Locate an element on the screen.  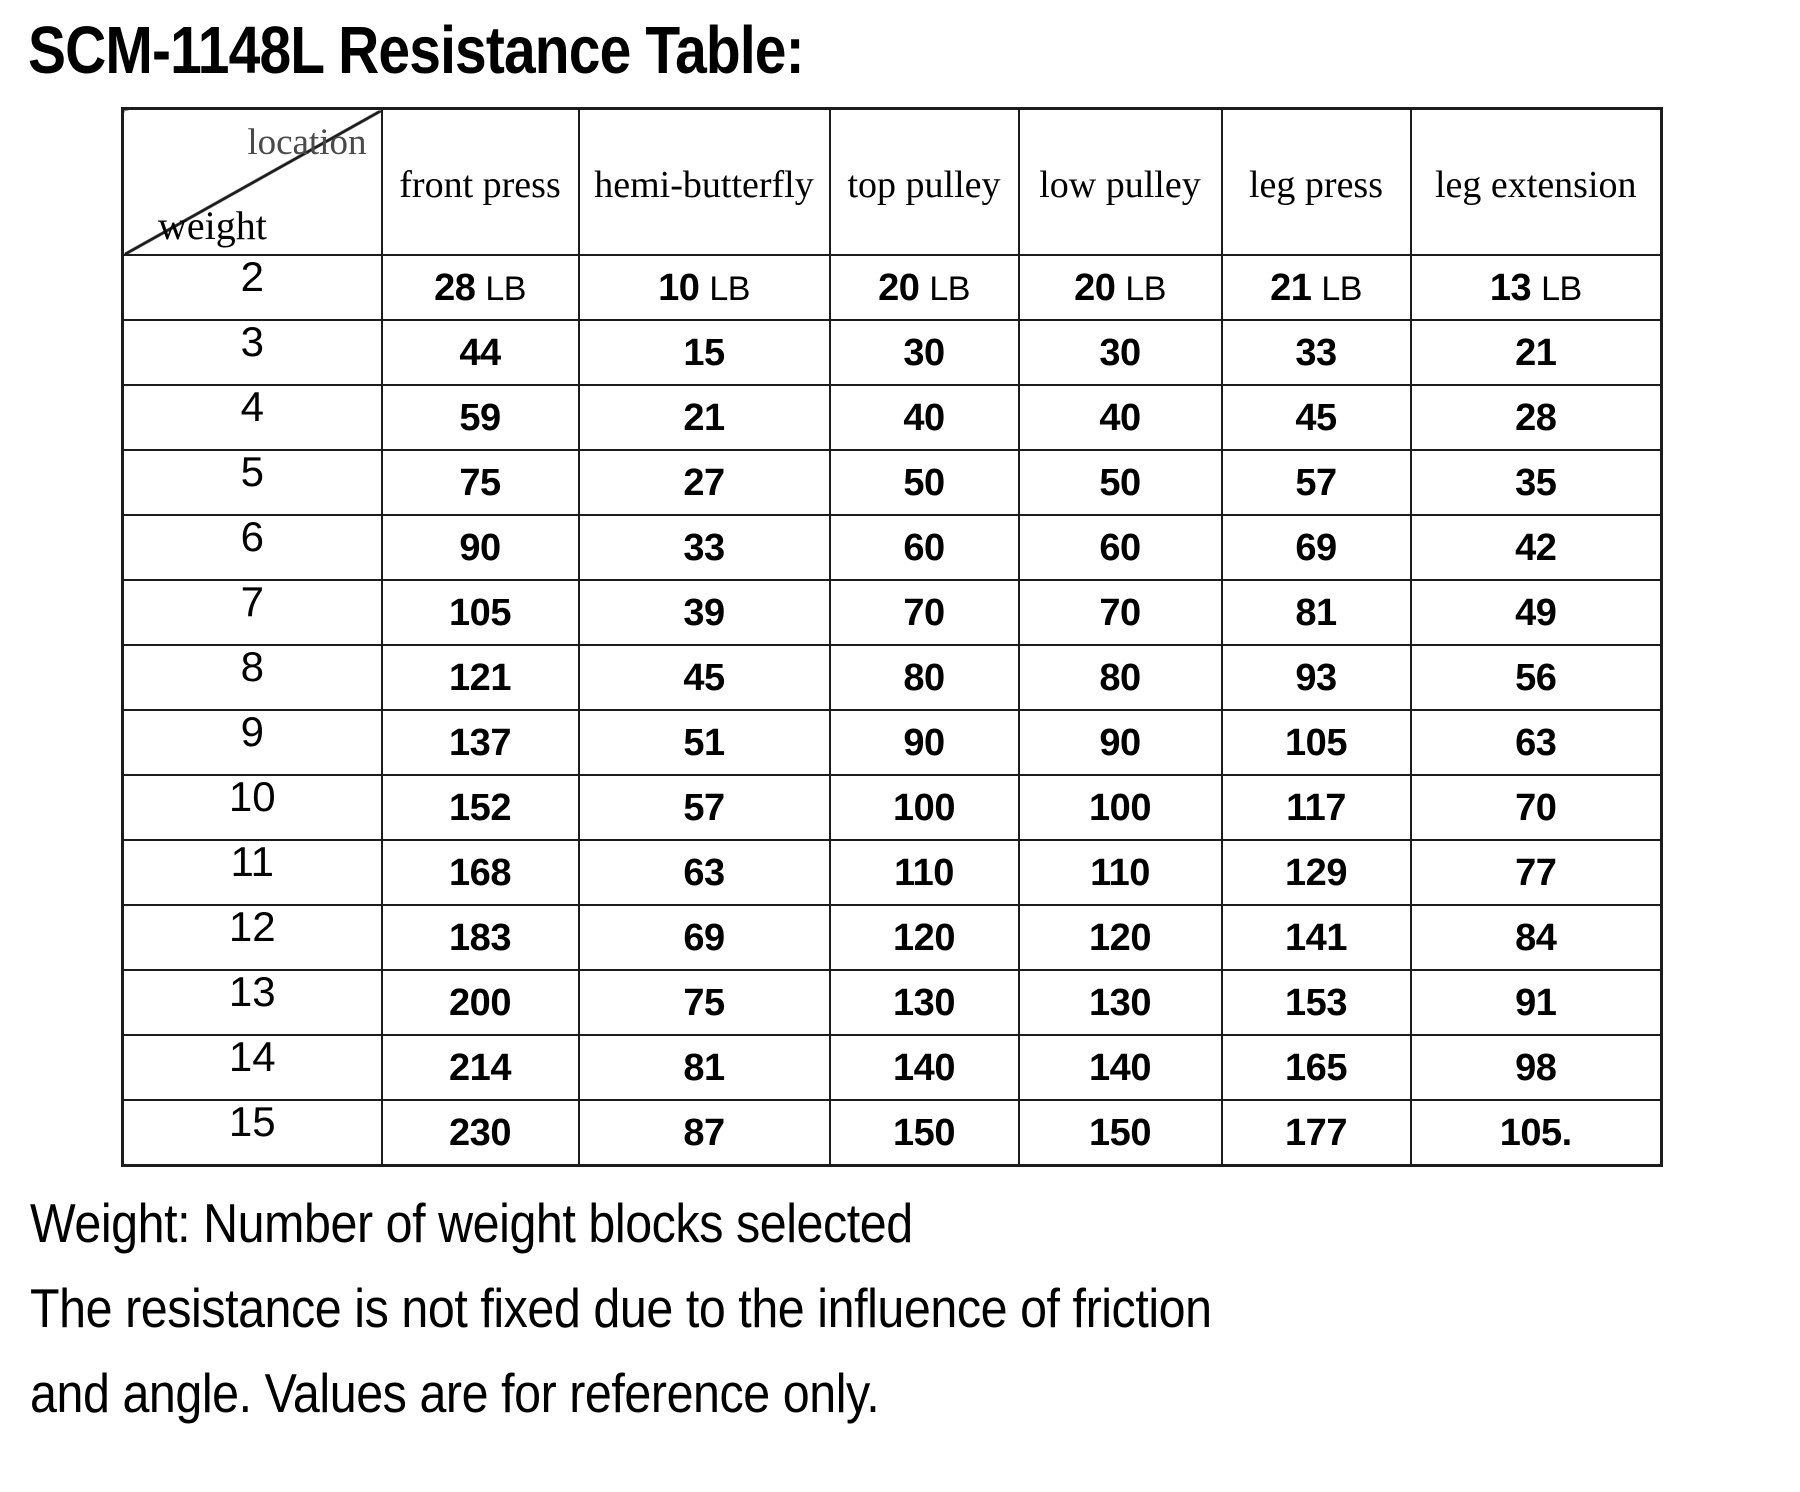
value-cell: 137 is located at coordinates (480, 742).